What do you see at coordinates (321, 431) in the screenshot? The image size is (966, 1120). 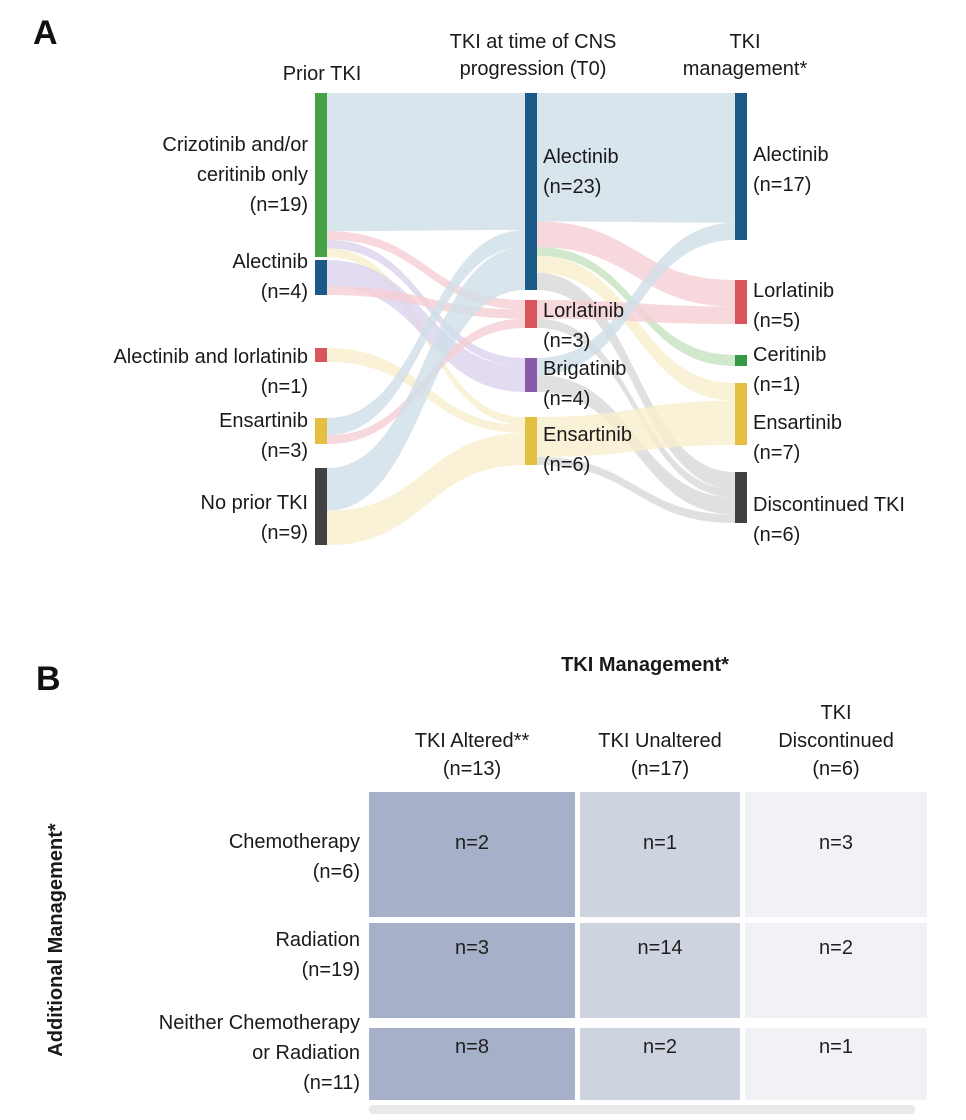 I see `sankey-node-p_ensa` at bounding box center [321, 431].